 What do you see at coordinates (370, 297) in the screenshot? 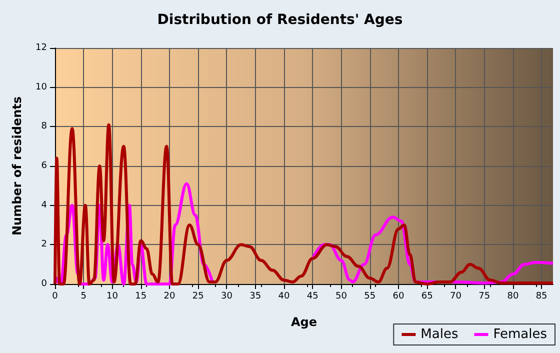
I see `x-tick-label: 55` at bounding box center [370, 297].